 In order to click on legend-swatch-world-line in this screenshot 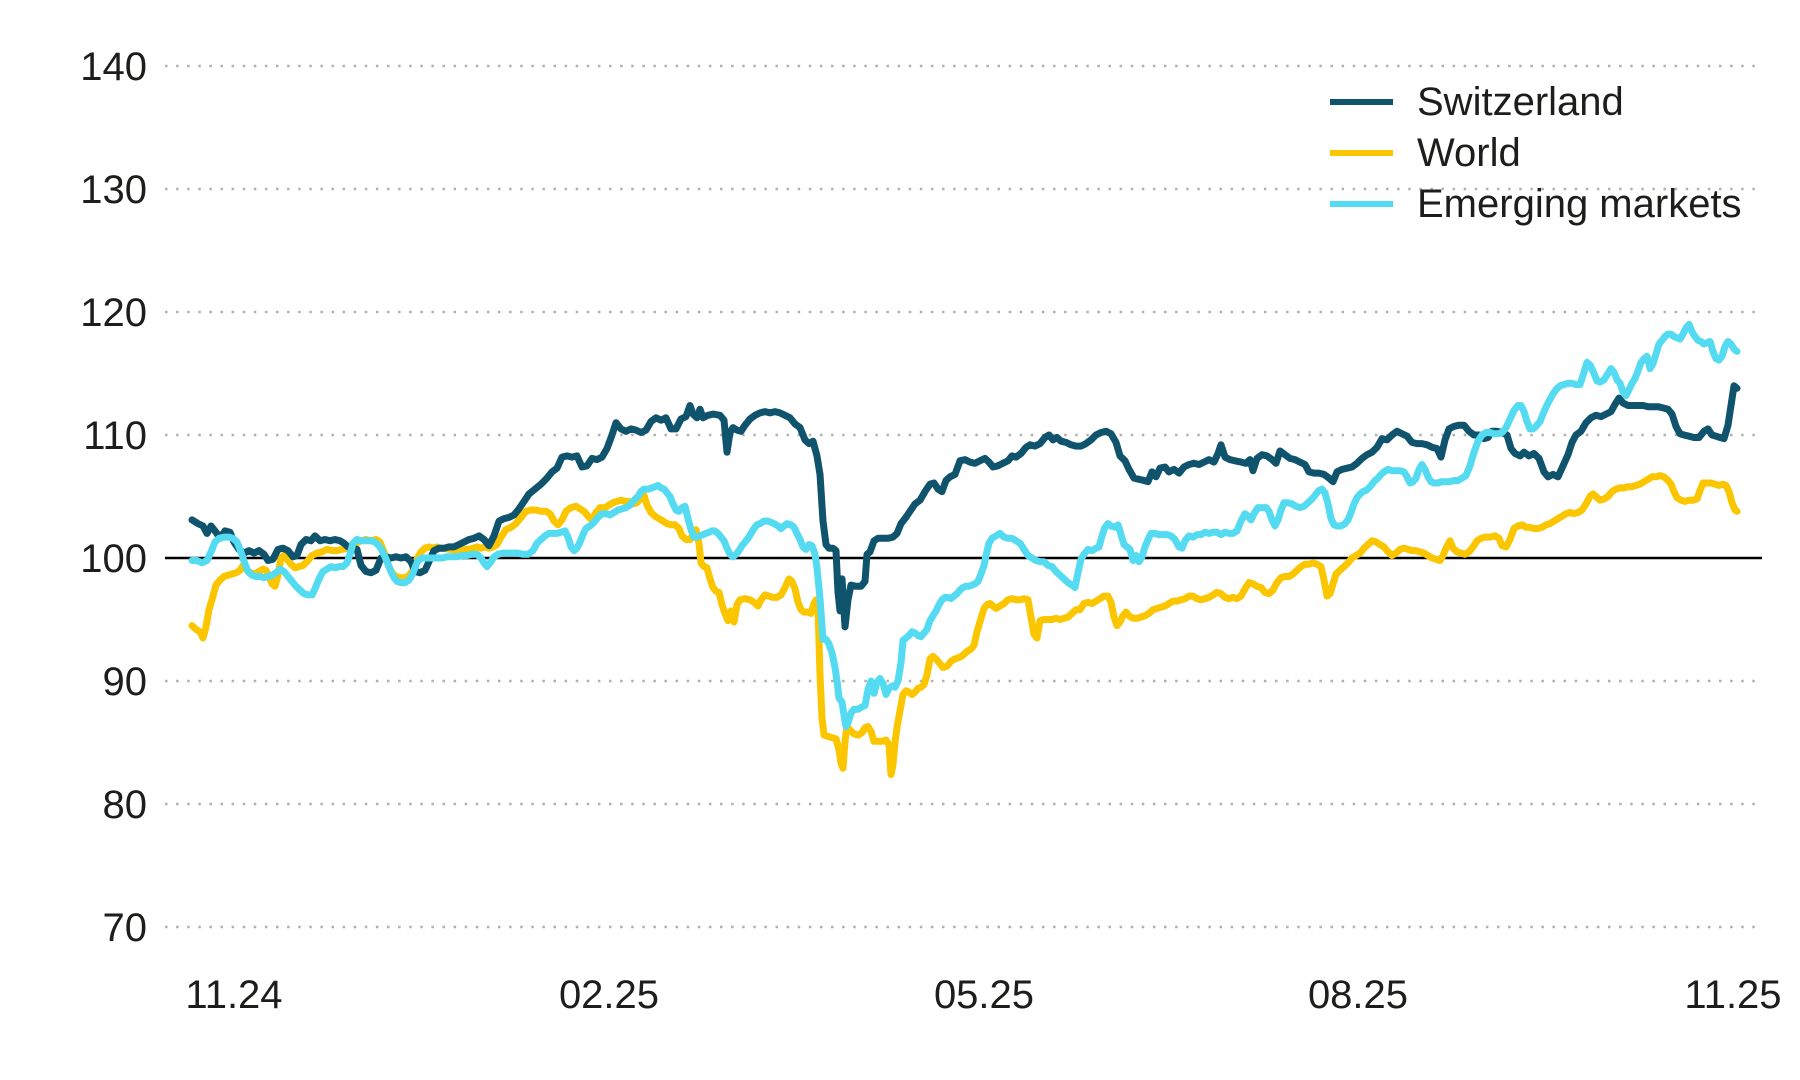, I will do `click(1361, 152)`.